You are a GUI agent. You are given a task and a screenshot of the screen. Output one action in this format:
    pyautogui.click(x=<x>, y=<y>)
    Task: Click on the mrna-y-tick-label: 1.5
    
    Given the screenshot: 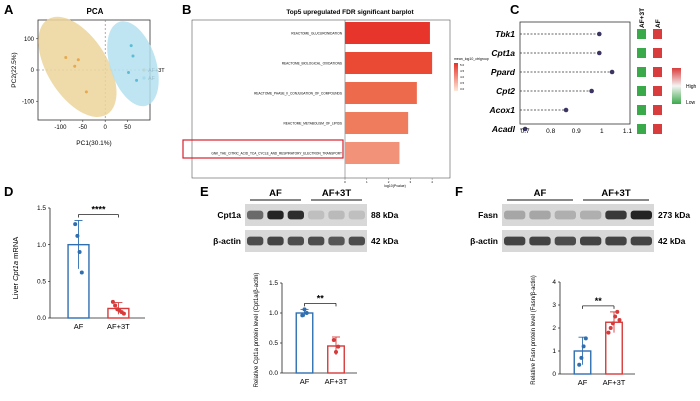 What is the action you would take?
    pyautogui.click(x=41, y=208)
    